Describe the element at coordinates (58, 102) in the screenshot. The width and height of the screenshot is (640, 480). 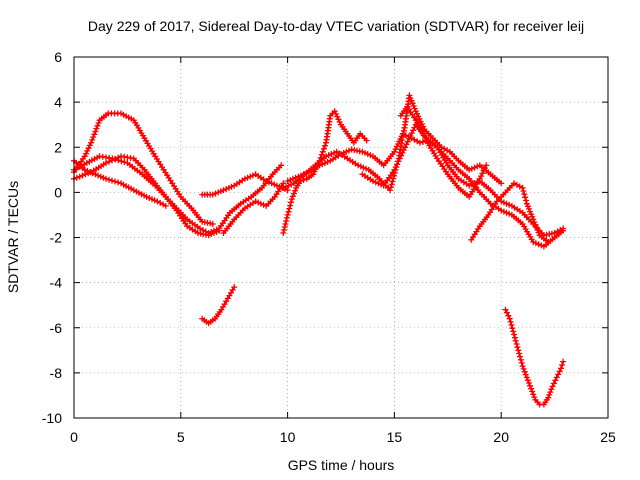
I see `y-tick-label: 4` at that location.